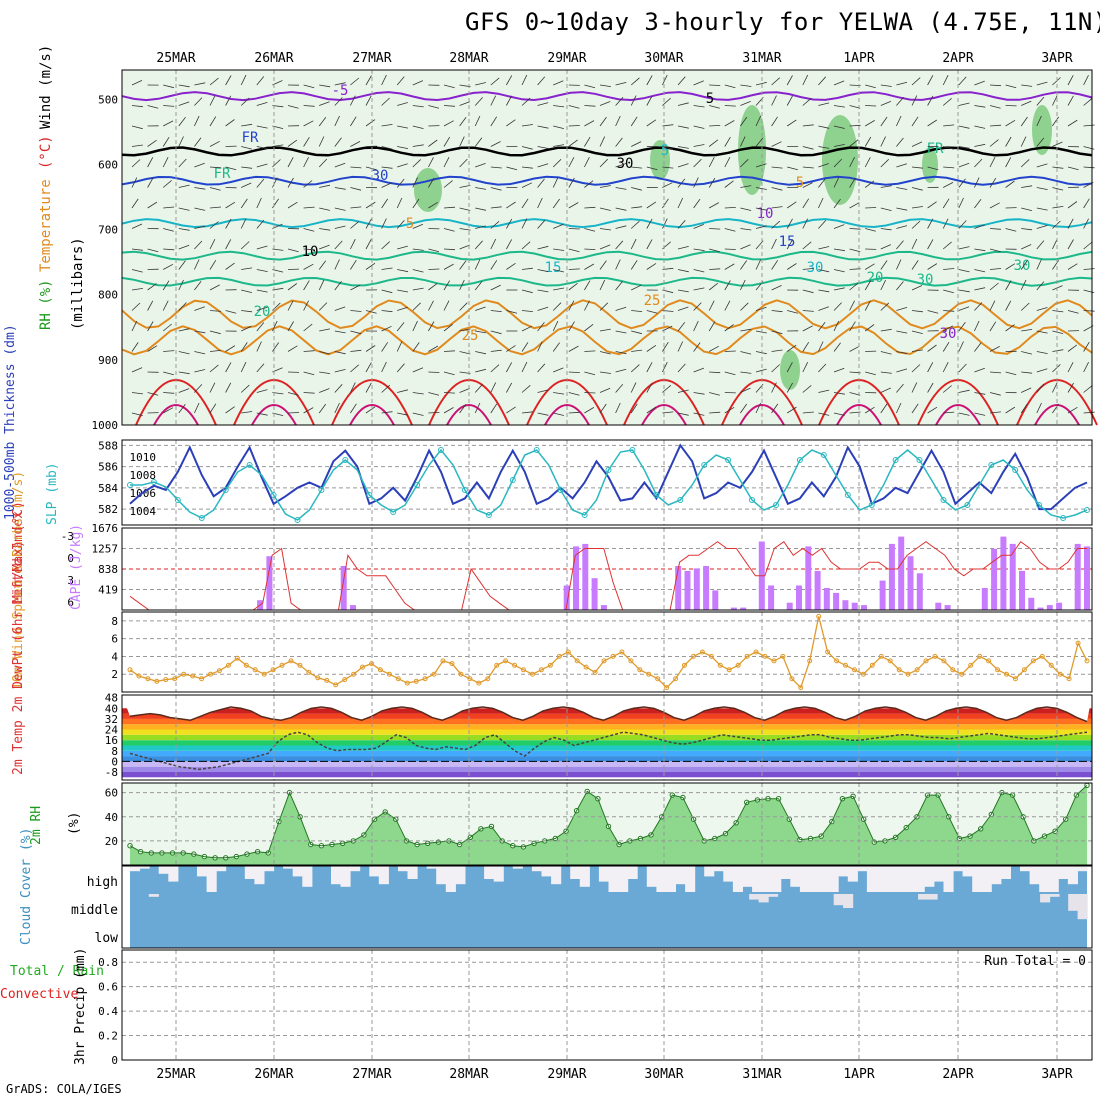  Describe the element at coordinates (111, 719) in the screenshot. I see `temp-ytick: 32` at that location.